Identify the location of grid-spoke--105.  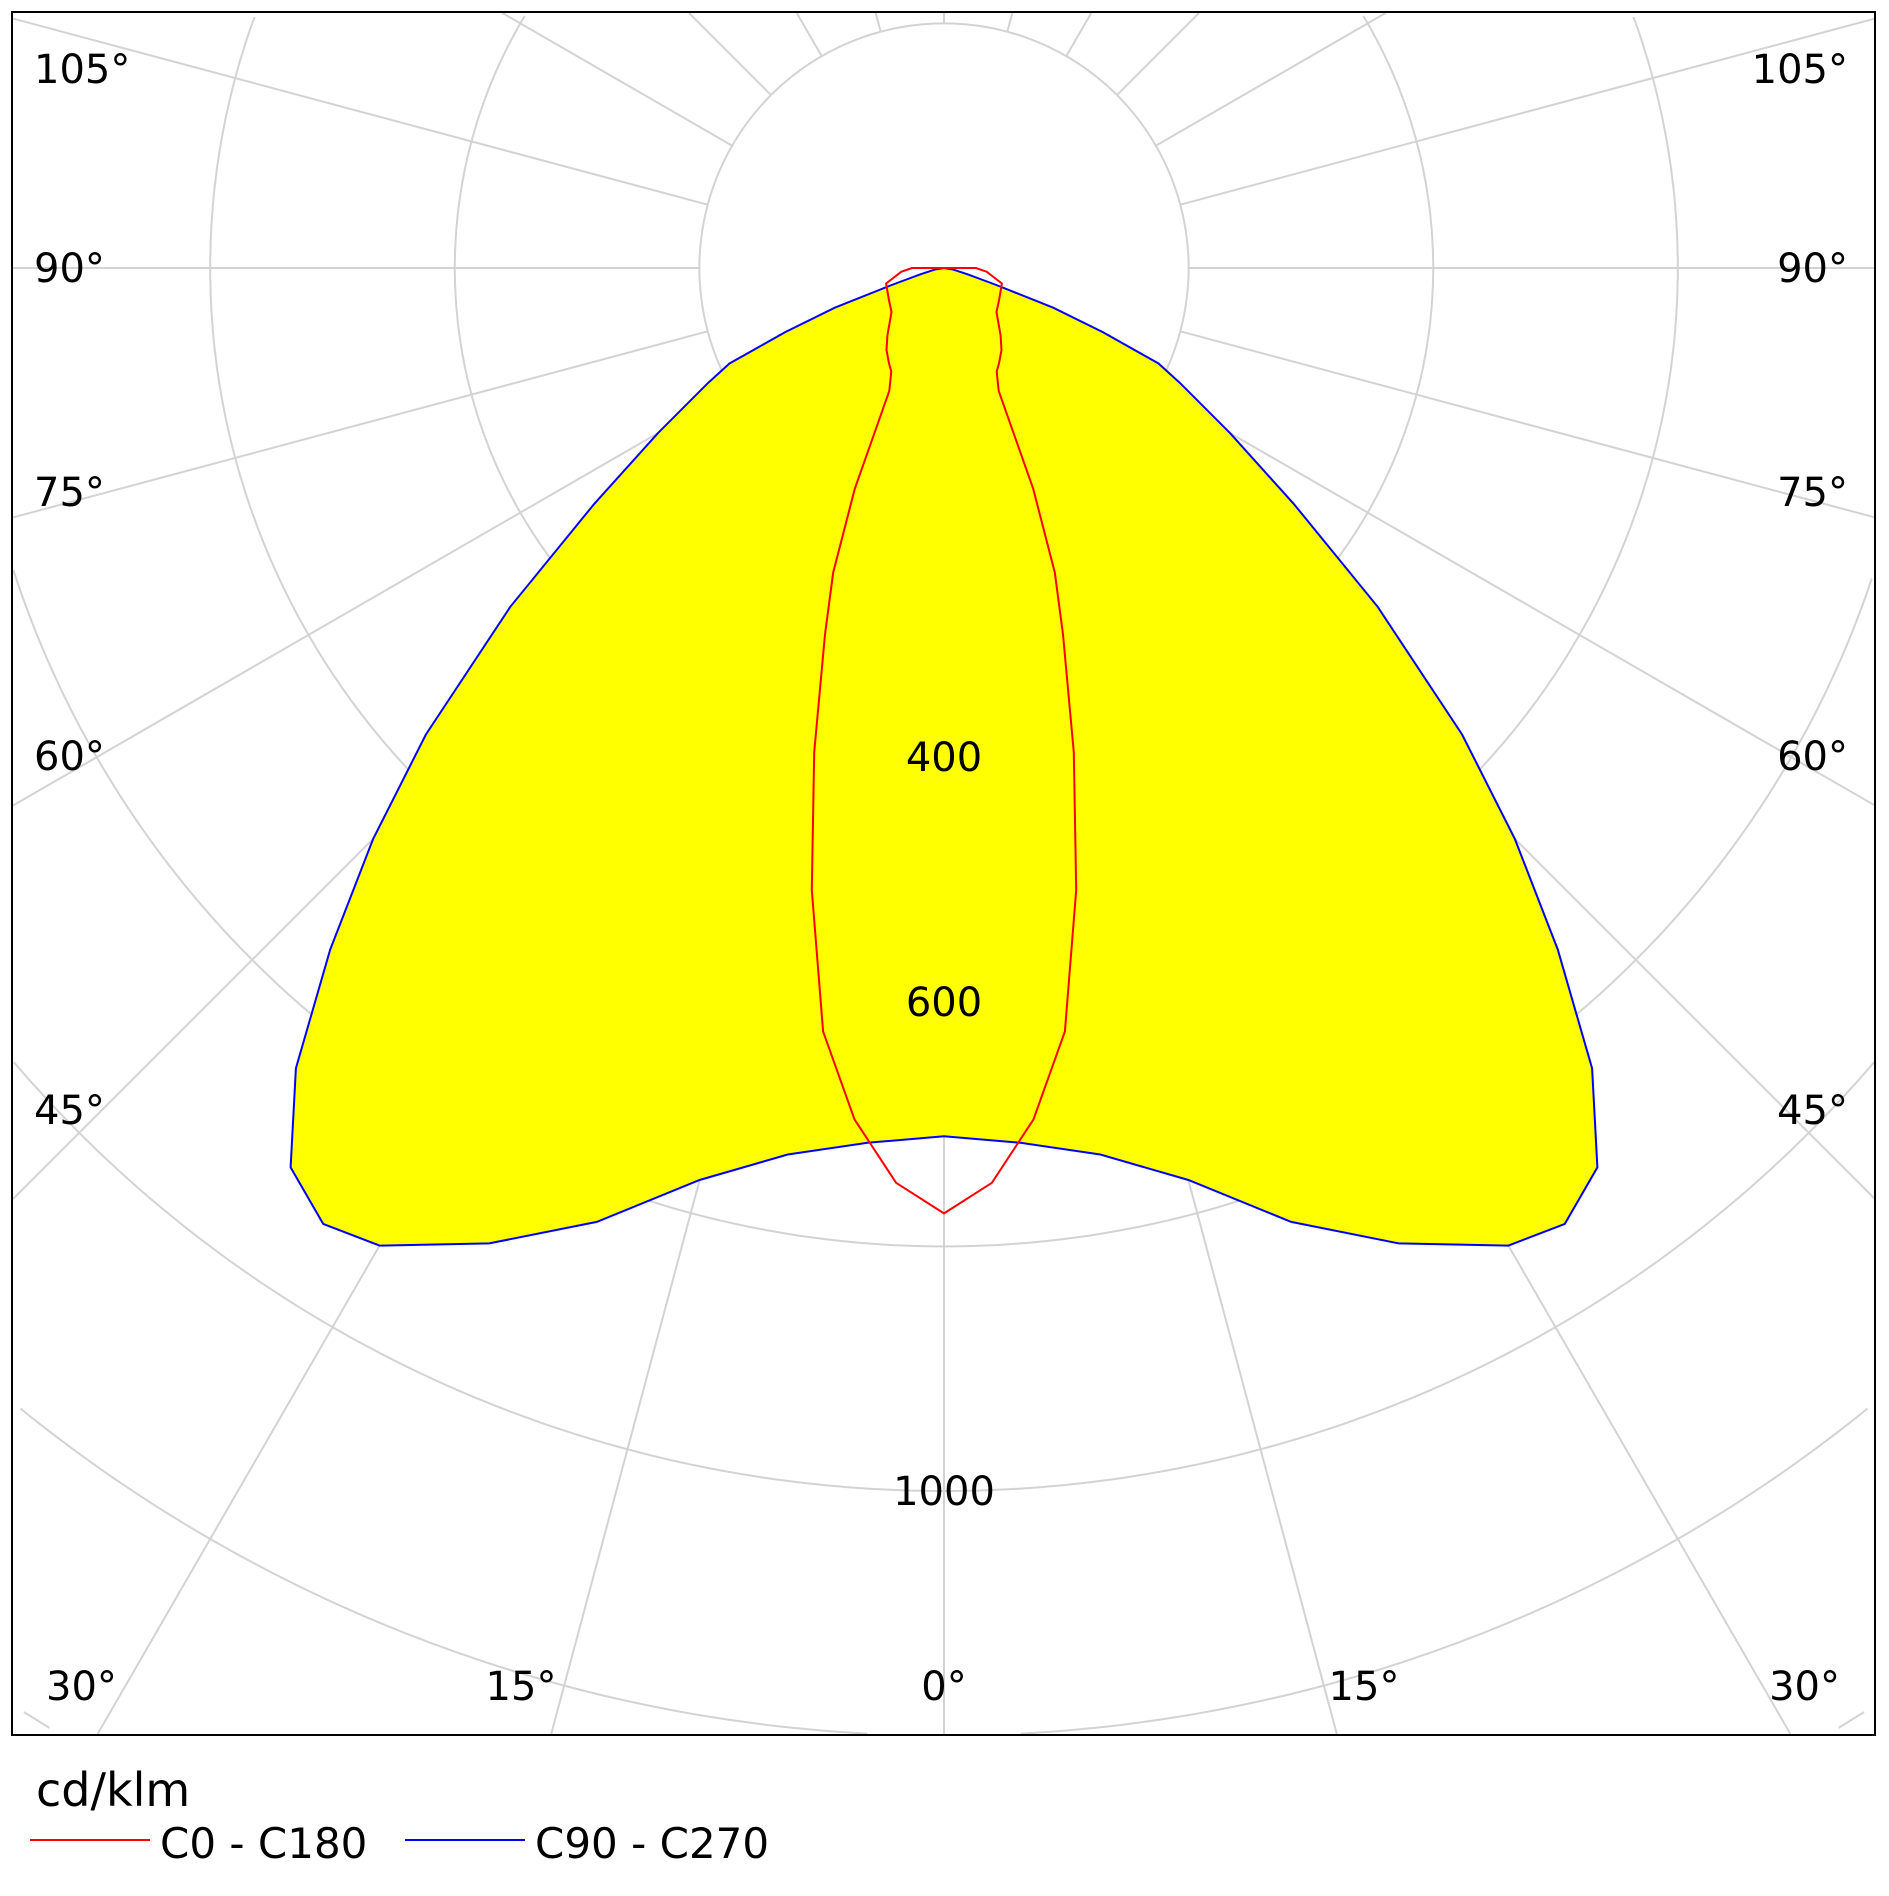
(360, 111).